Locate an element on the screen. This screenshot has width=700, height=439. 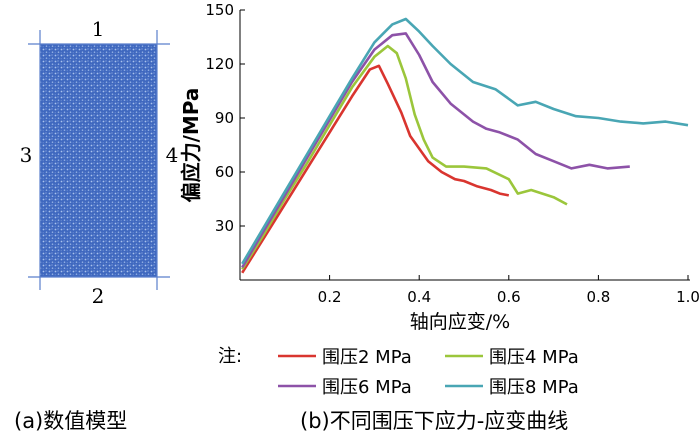
x-tick-label: 0.6 is located at coordinates (509, 297).